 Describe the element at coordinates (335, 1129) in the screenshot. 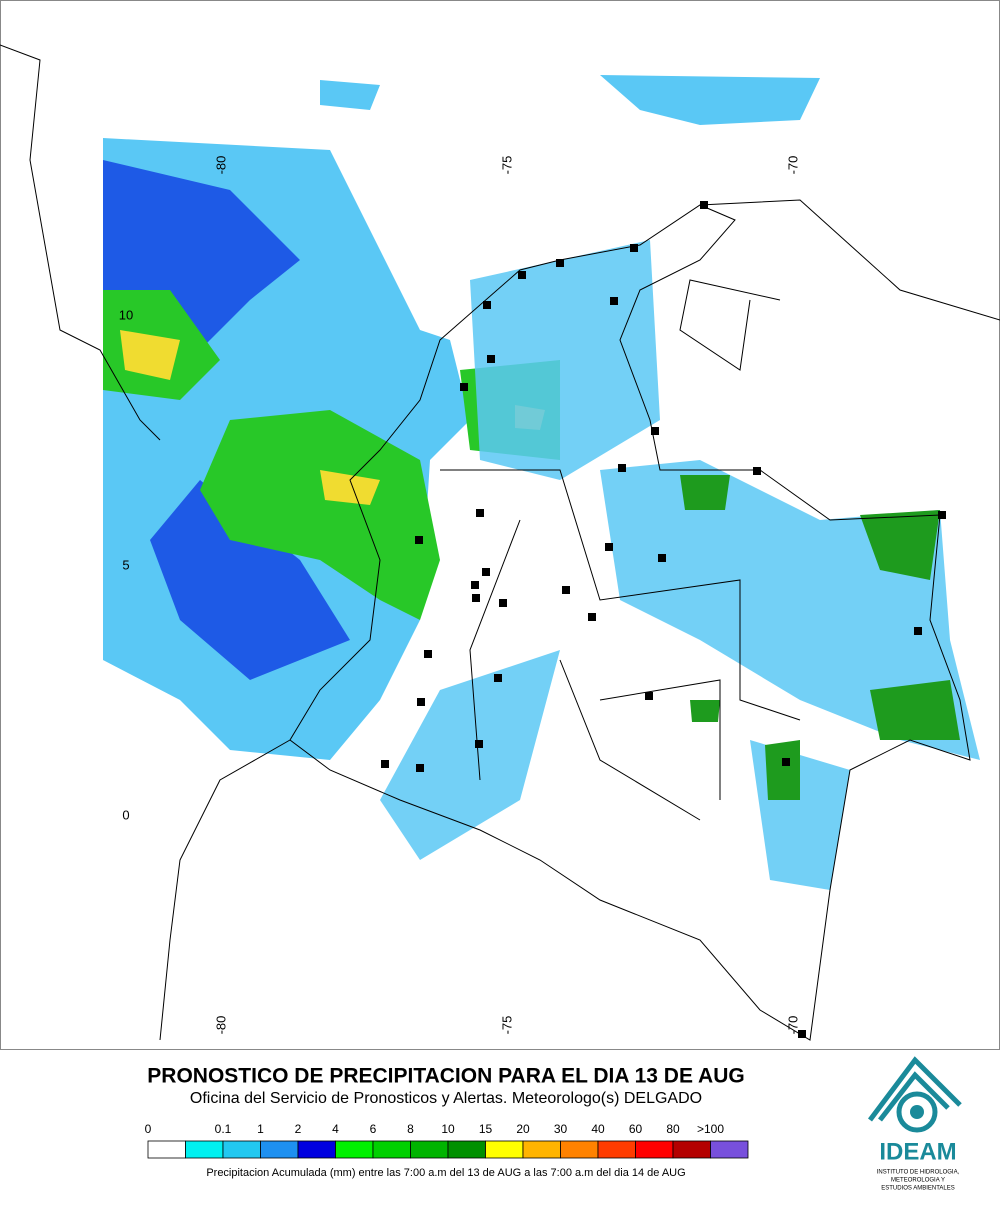

I see `legend-label: 4` at that location.